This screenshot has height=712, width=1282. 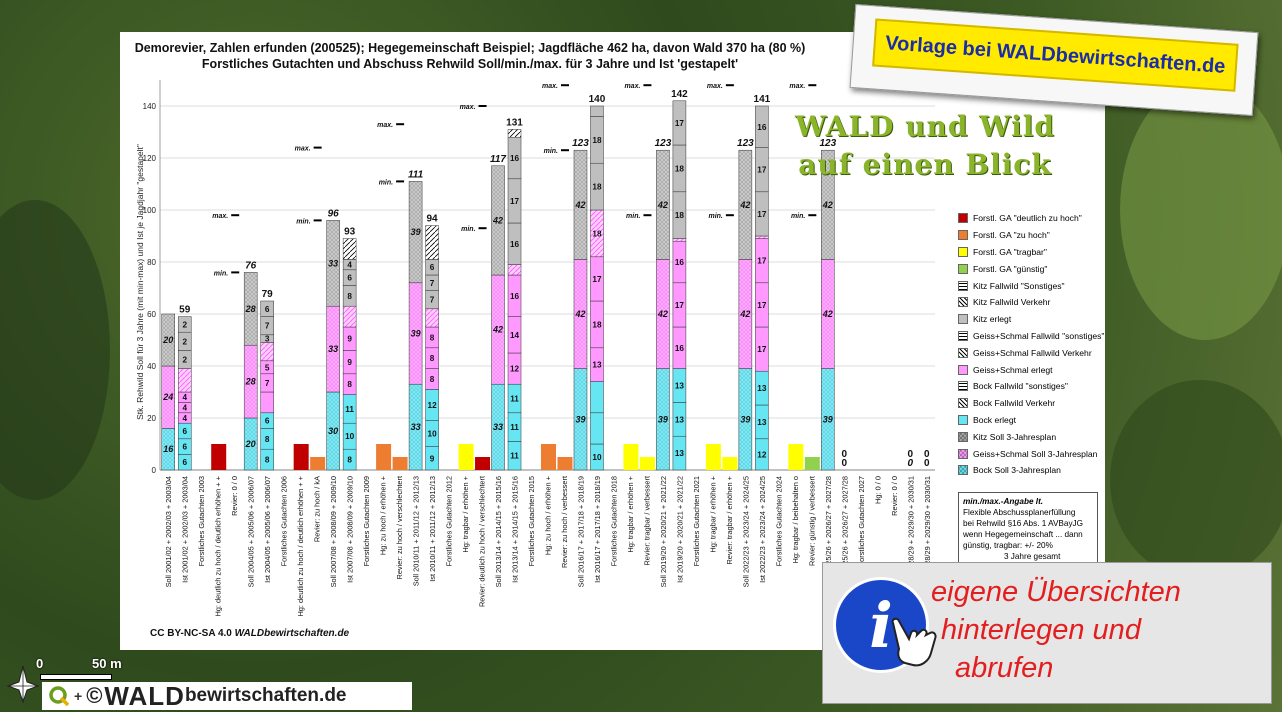 I want to click on data-label: 18, so click(x=597, y=140).